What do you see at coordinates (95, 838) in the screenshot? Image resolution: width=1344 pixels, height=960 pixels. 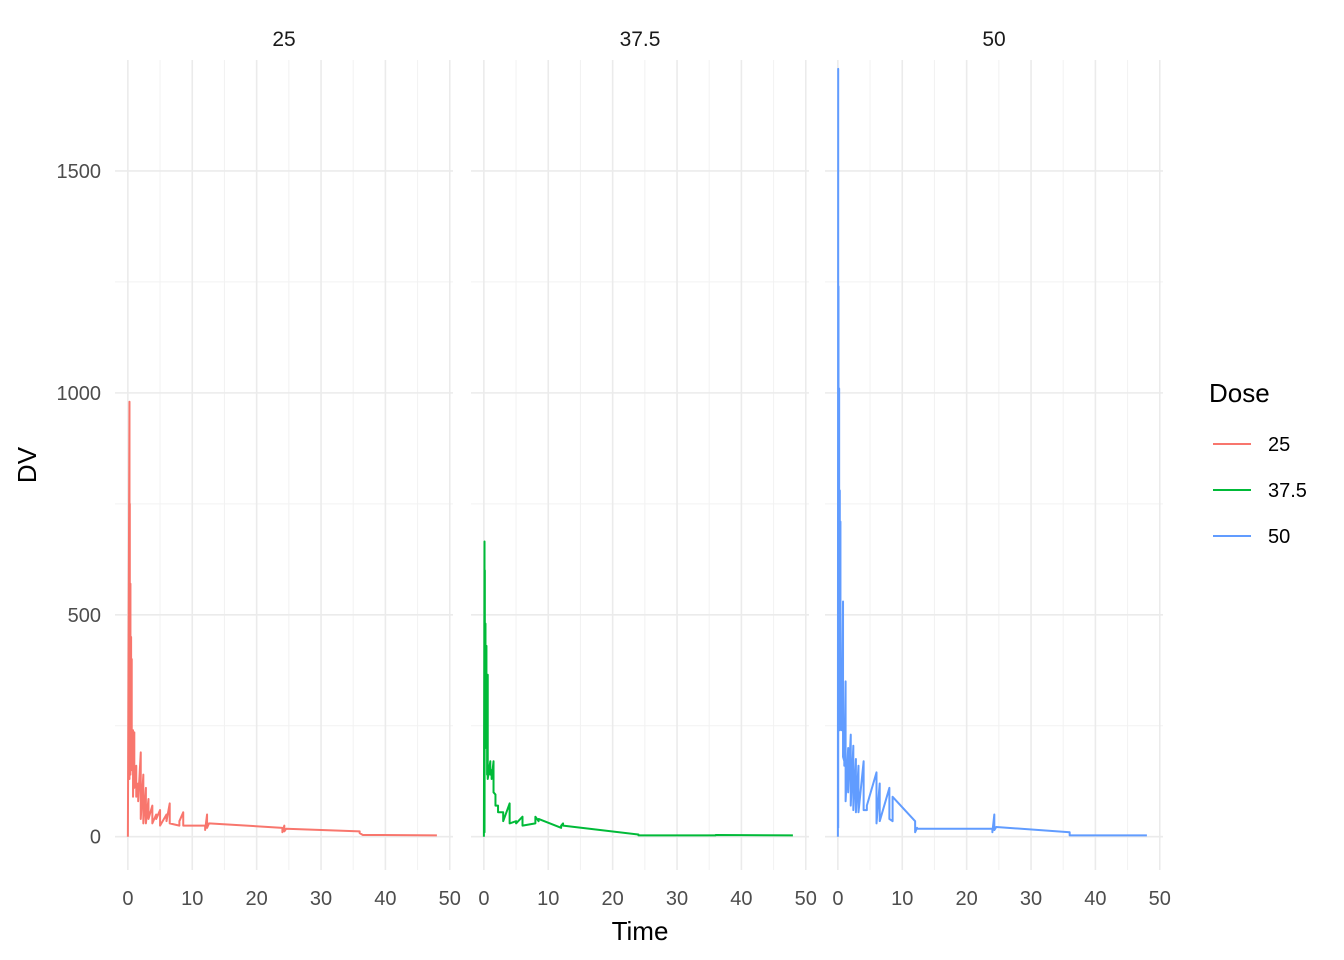 I see `y-tick-label: 0` at bounding box center [95, 838].